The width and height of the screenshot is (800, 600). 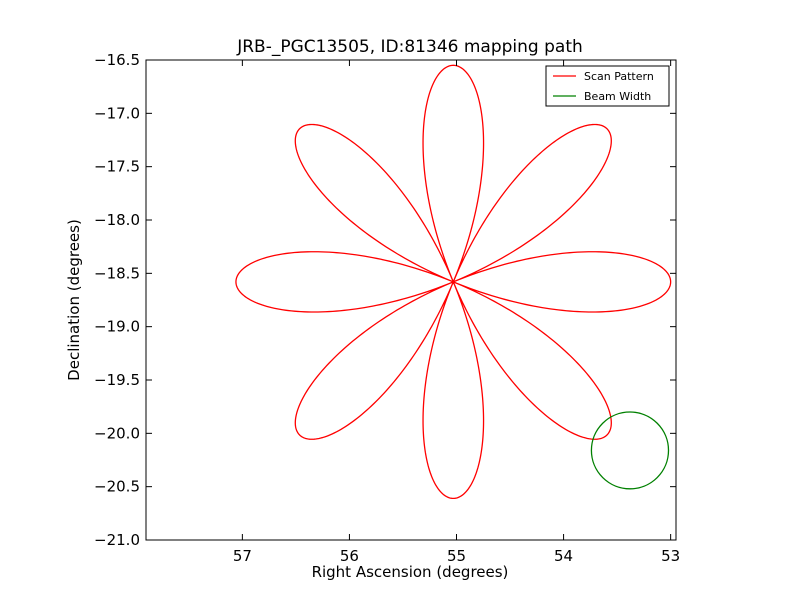 What do you see at coordinates (117, 167) in the screenshot?
I see `y-tick-label: −17.5` at bounding box center [117, 167].